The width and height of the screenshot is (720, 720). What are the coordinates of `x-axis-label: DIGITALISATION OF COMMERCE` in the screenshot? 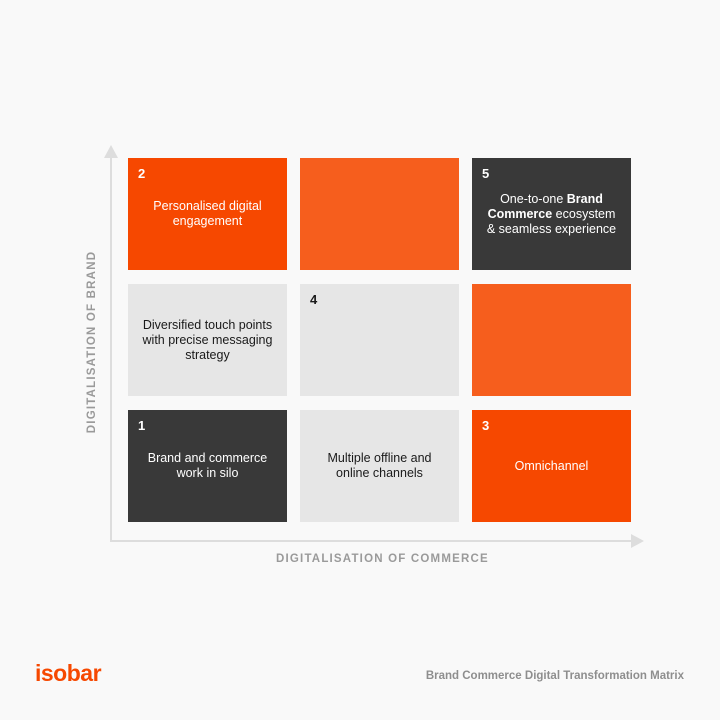 It's located at (382, 559).